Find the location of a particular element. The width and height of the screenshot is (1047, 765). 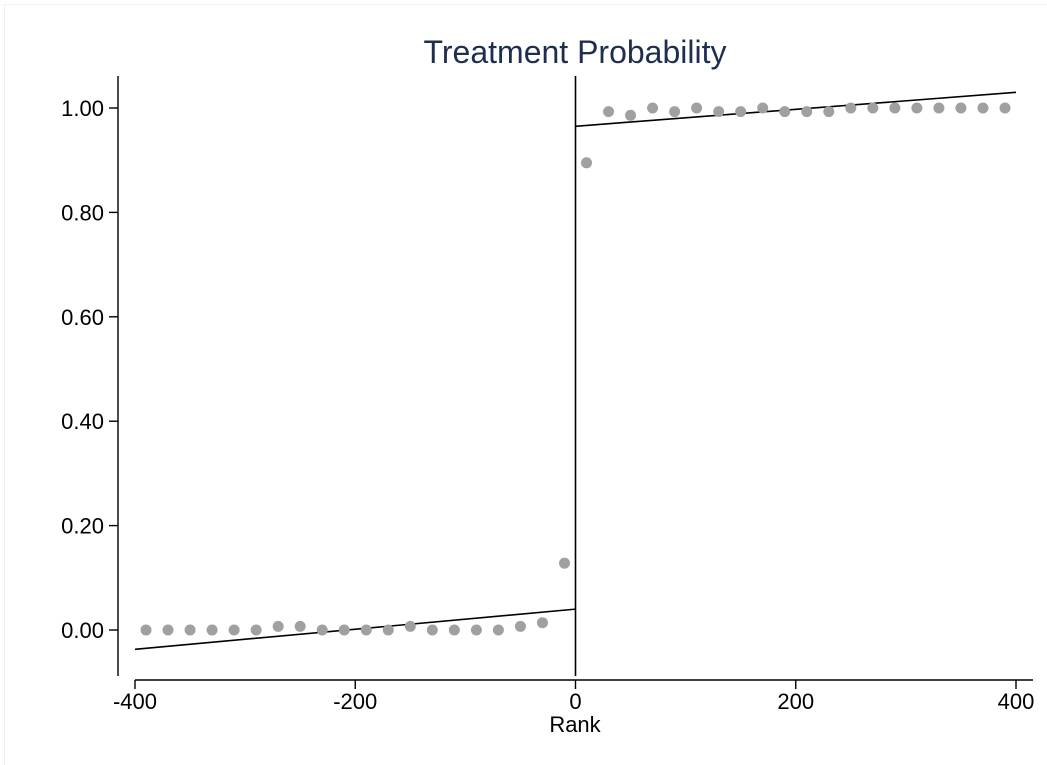

y-tick-label: 0.60 is located at coordinates (82, 317).